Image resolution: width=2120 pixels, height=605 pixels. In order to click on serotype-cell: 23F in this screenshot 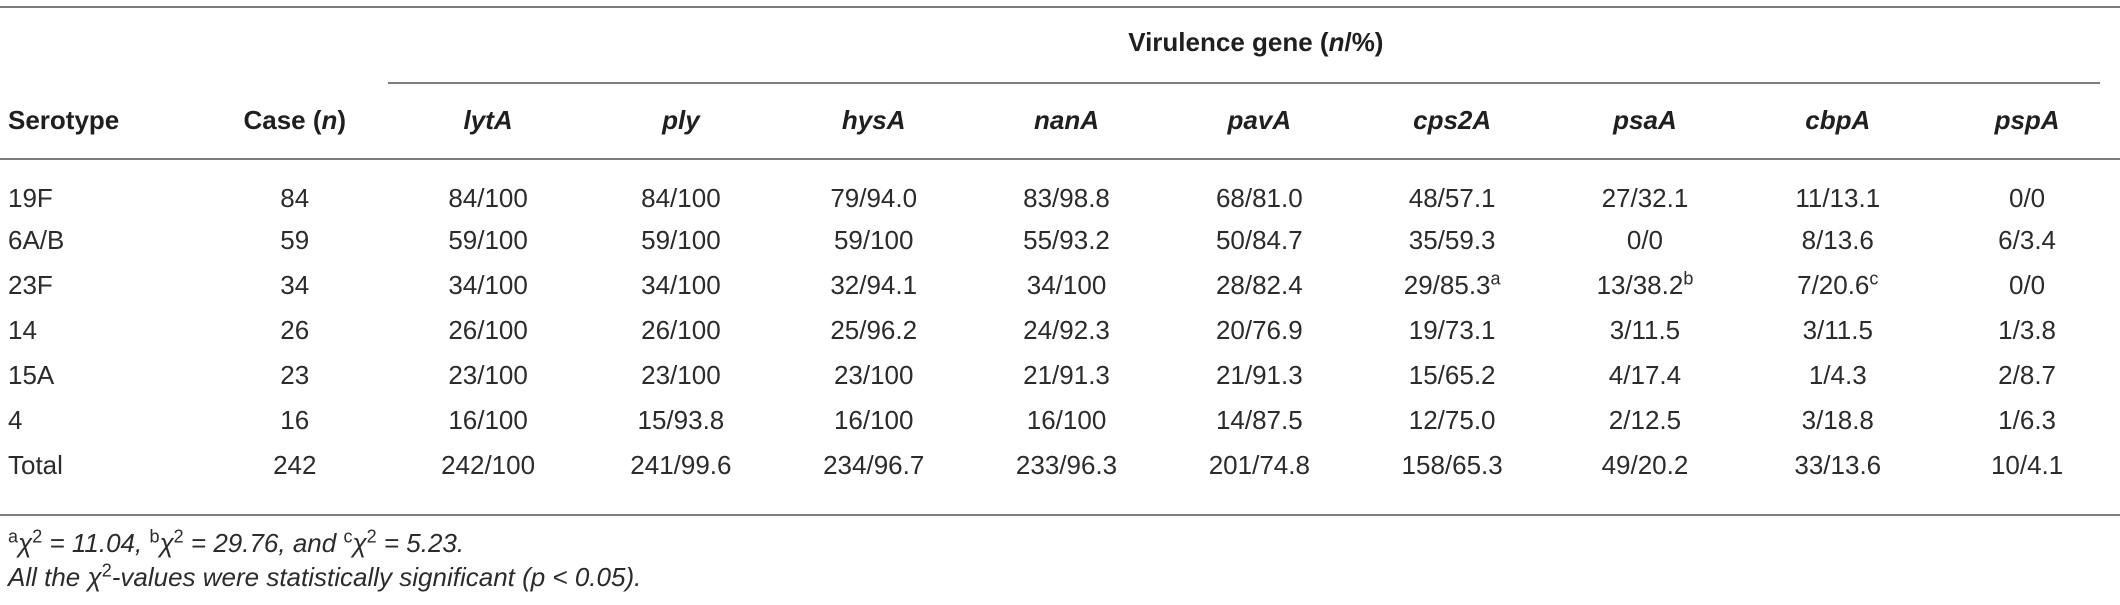, I will do `click(30, 285)`.